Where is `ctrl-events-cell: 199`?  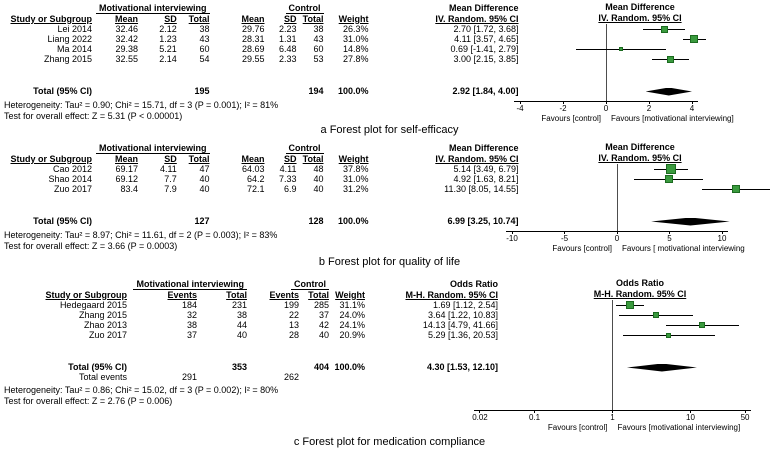 ctrl-events-cell: 199 is located at coordinates (291, 305).